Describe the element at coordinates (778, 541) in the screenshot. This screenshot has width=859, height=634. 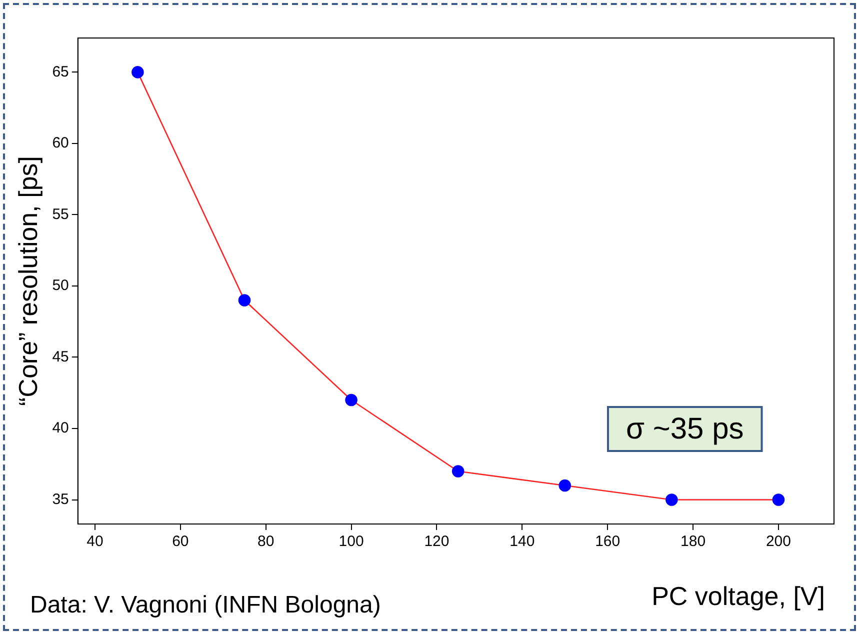
I see `x-tick-label: 200` at that location.